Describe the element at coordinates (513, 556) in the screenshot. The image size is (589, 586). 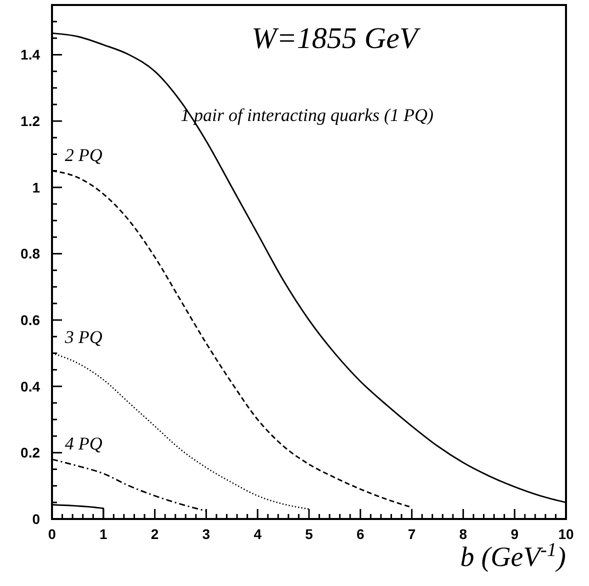
I see `x-axis-title: b (GeV$^{-1}$)` at that location.